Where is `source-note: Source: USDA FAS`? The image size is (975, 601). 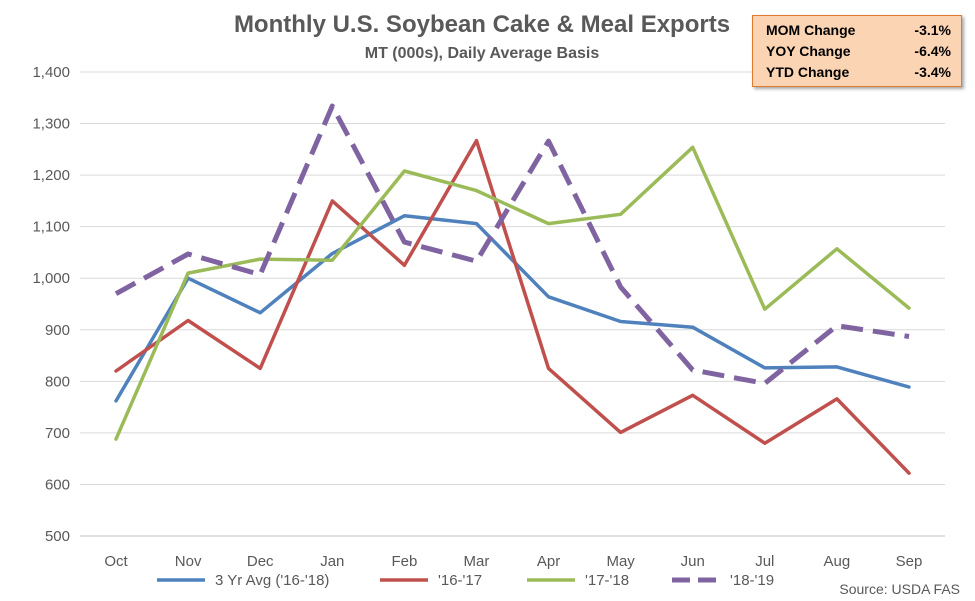 source-note: Source: USDA FAS is located at coordinates (899, 589).